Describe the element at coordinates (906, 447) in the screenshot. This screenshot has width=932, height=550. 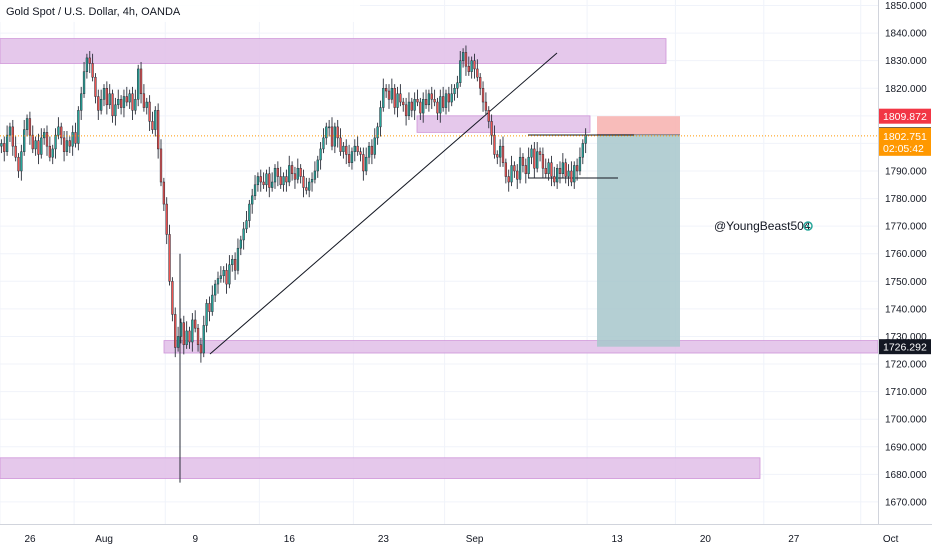
I see `price-tick-label: 1690.000` at that location.